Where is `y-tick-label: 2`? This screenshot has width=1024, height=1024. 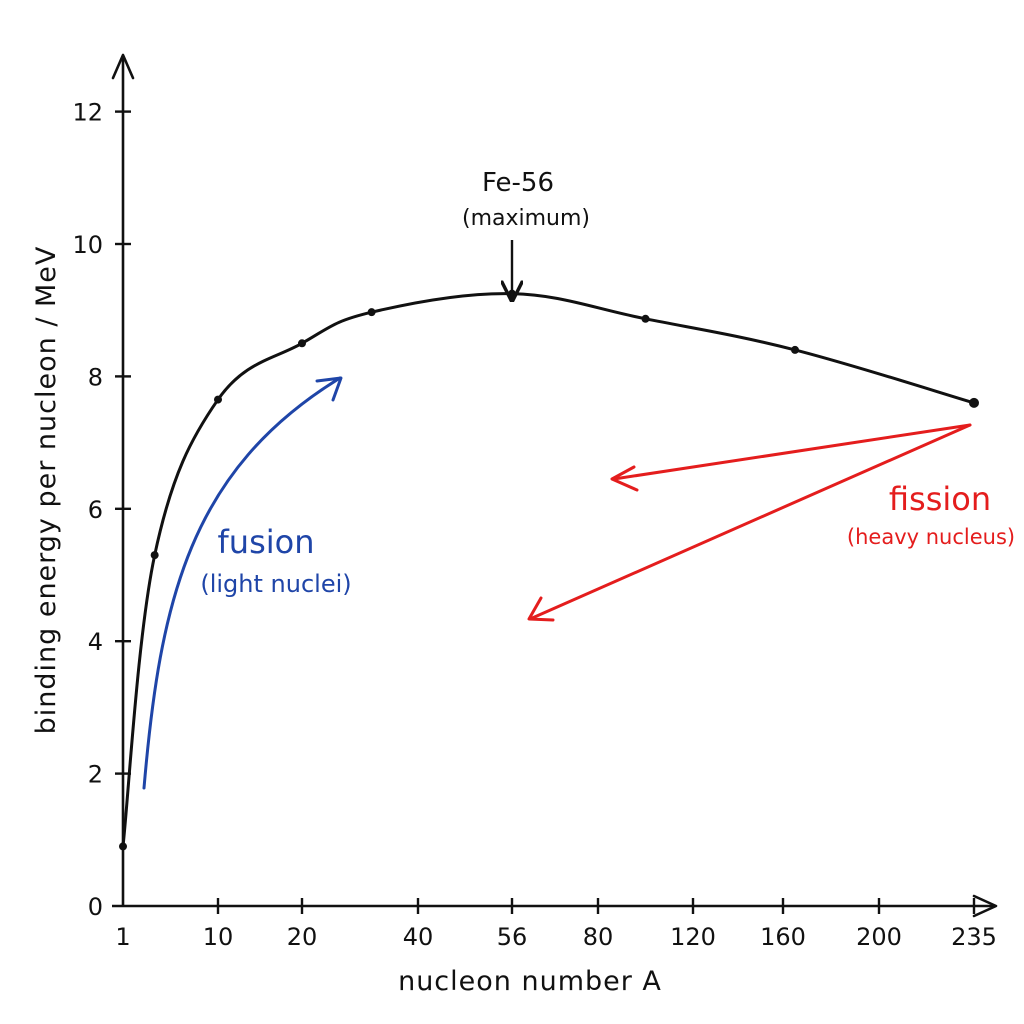 y-tick-label: 2 is located at coordinates (95, 775).